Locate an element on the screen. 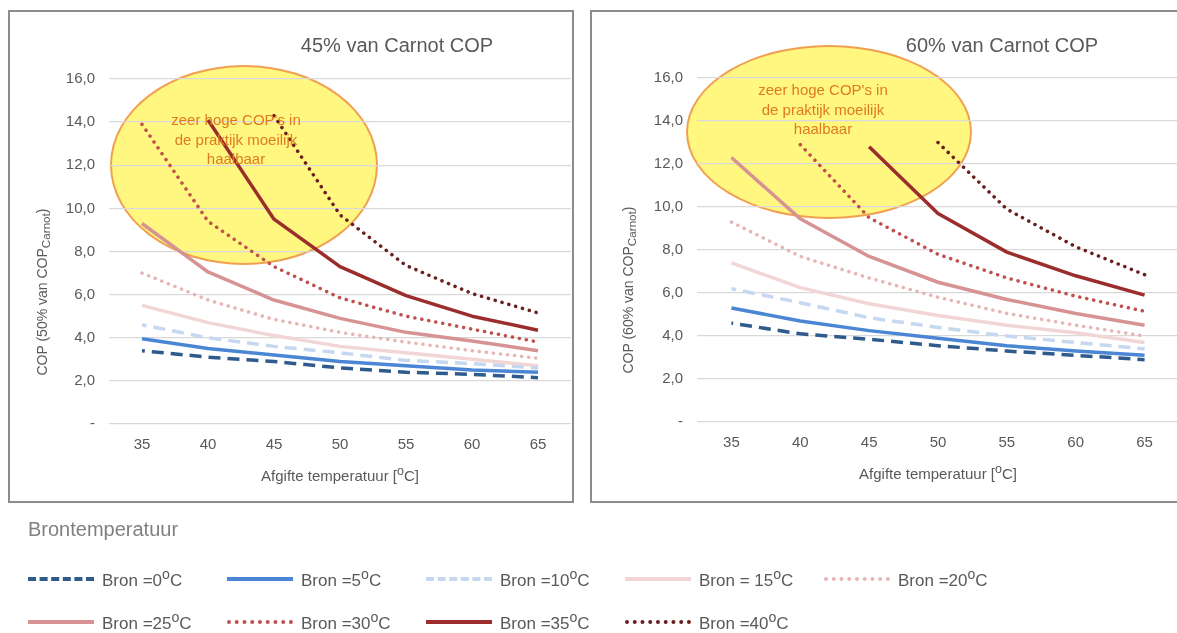 The height and width of the screenshot is (633, 1177). annotation: zeer hoge COP's in de praktijk moeilijk haalbaar is located at coordinates (823, 109).